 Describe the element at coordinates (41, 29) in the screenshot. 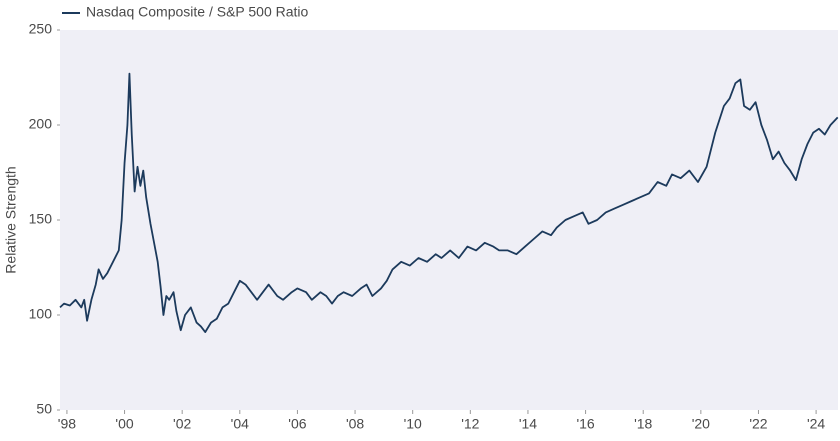

I see `y-tick-label: 250` at that location.